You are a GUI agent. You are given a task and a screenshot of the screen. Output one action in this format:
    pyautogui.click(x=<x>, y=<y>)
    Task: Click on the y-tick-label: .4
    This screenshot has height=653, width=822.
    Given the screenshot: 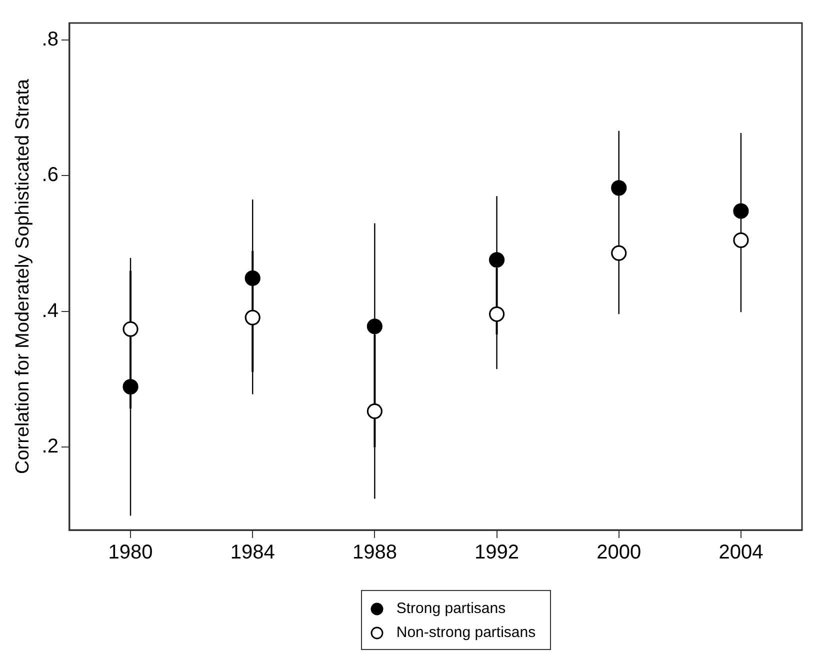 What is the action you would take?
    pyautogui.click(x=50, y=311)
    